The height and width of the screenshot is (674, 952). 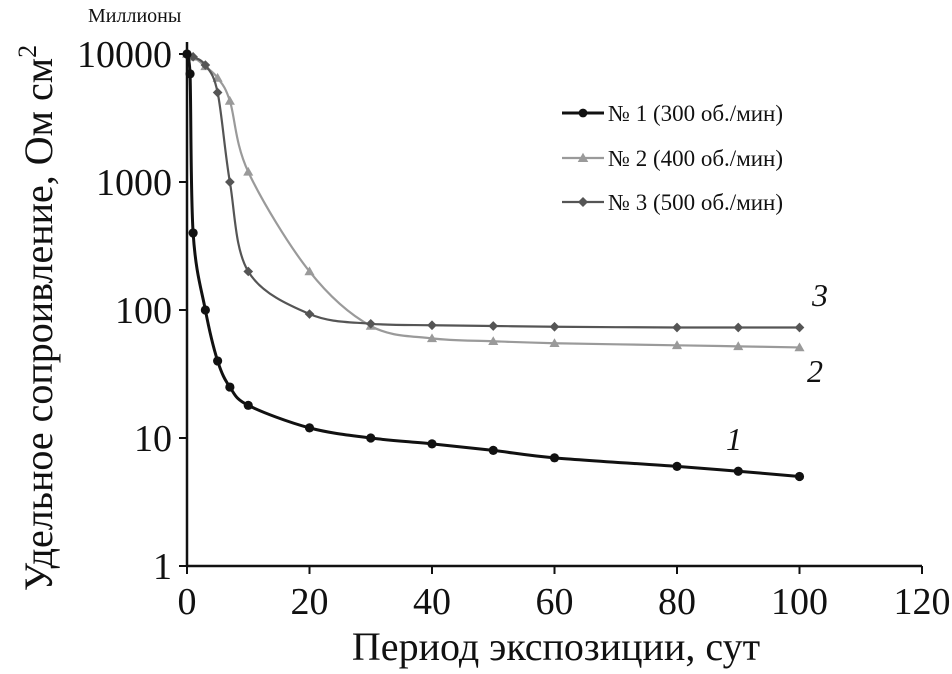 I want to click on y-axis-title-superscript: 2, so click(x=27, y=51).